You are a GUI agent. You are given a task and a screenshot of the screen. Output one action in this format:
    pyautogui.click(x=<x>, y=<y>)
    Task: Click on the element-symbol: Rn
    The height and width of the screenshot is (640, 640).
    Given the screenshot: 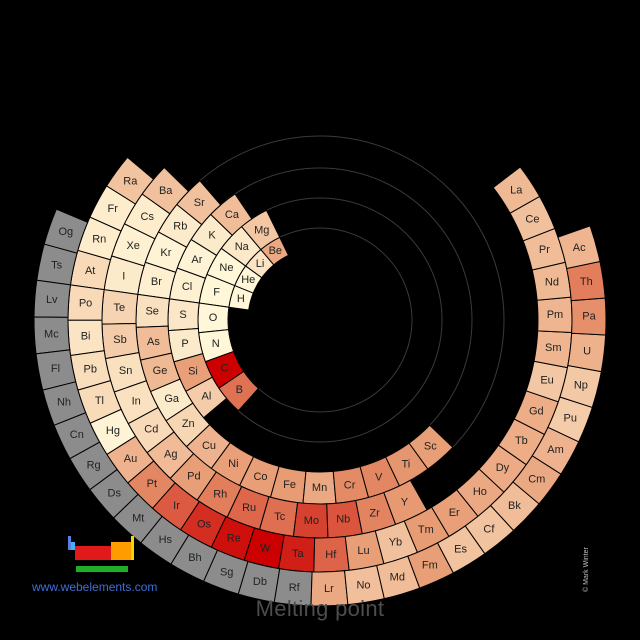 What is the action you would take?
    pyautogui.click(x=99, y=239)
    